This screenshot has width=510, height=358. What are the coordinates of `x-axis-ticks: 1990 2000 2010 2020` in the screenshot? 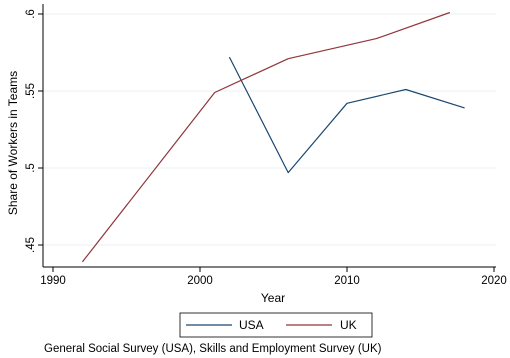 It's located at (273, 277).